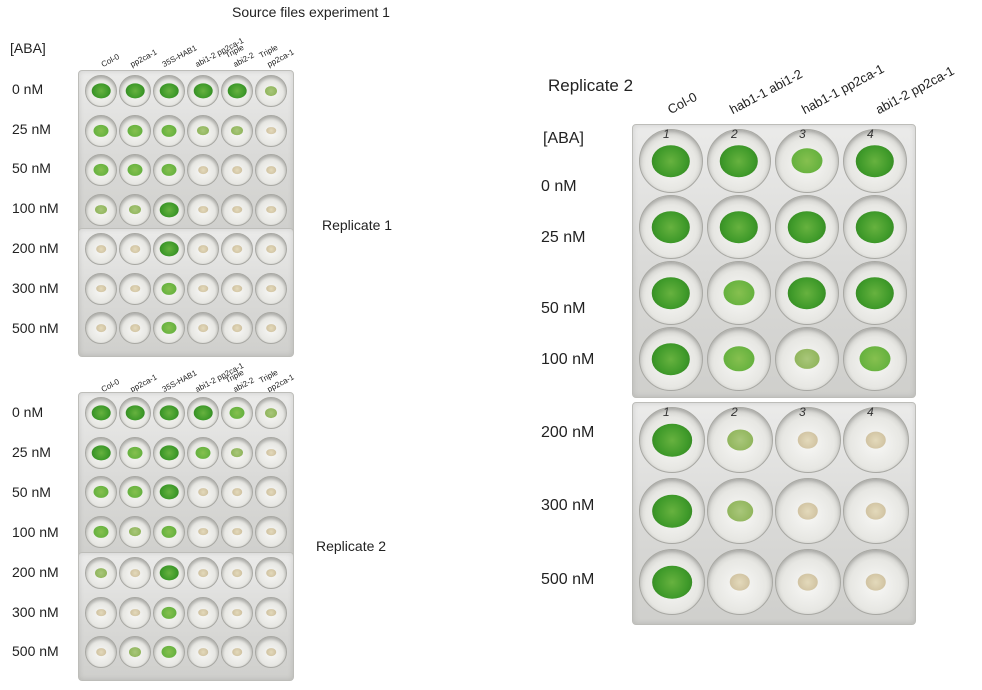  I want to click on replicate2-title: Replicate 2, so click(591, 85).